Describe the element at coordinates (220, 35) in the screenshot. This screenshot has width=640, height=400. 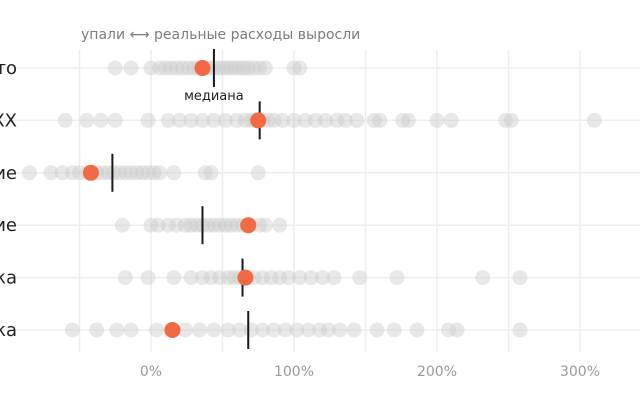
I see `chart-subtitle: упали ⟷ реальные расходы выросли` at that location.